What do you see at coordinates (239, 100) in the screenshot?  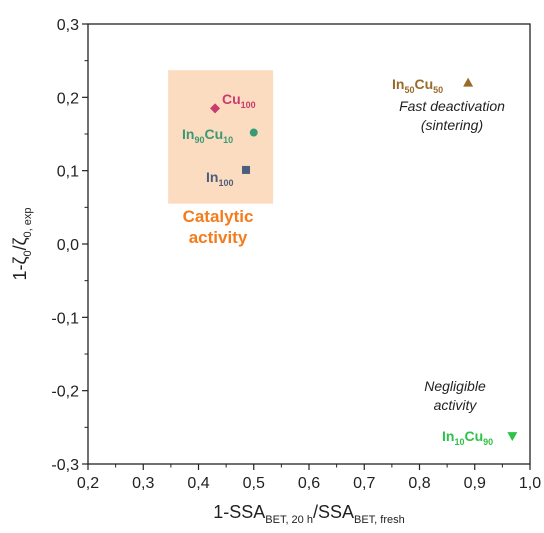 I see `label-cu100: Cu100` at bounding box center [239, 100].